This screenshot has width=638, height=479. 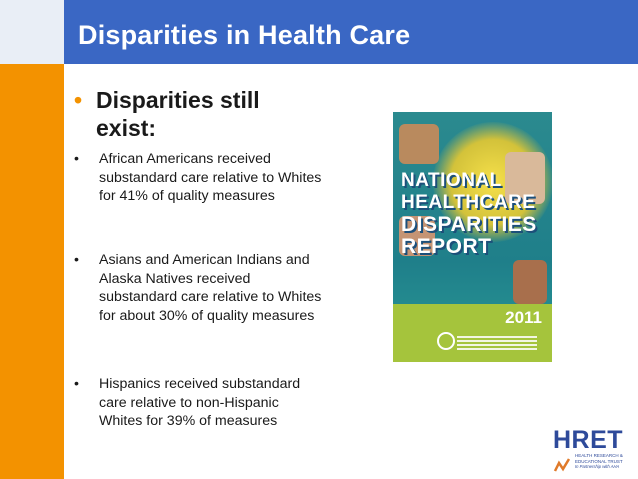 I want to click on main-bullet: • Disparities still exist:, so click(x=194, y=114).